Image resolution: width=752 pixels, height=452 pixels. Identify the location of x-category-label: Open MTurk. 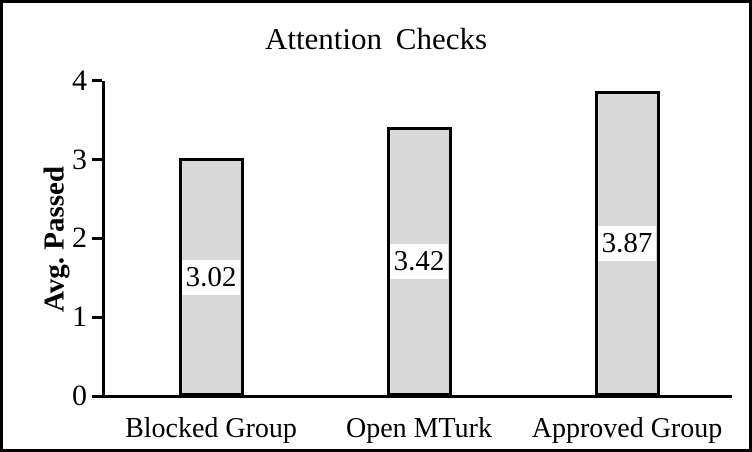
(419, 428).